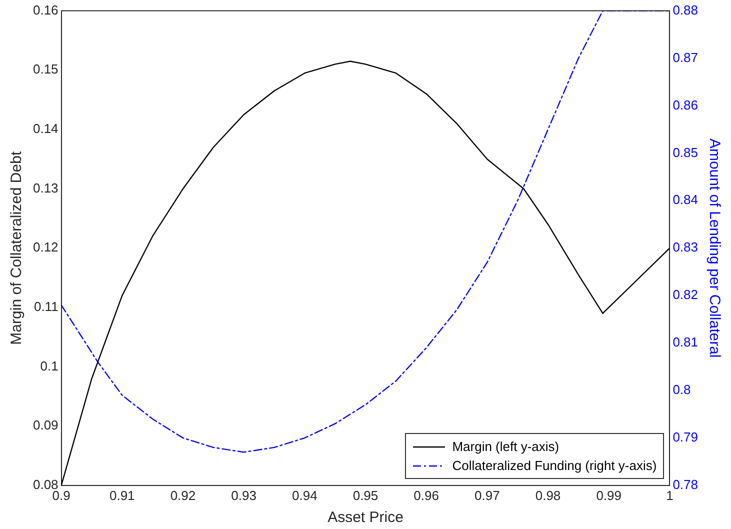  I want to click on y2-tick-label: 0.78, so click(685, 484).